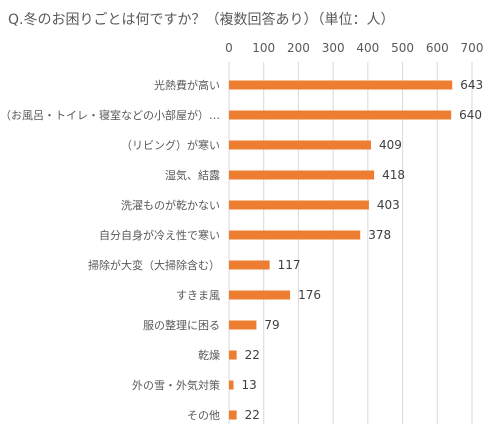 Image resolution: width=497 pixels, height=431 pixels. Describe the element at coordinates (229, 48) in the screenshot. I see `x-tick-label: 0` at that location.